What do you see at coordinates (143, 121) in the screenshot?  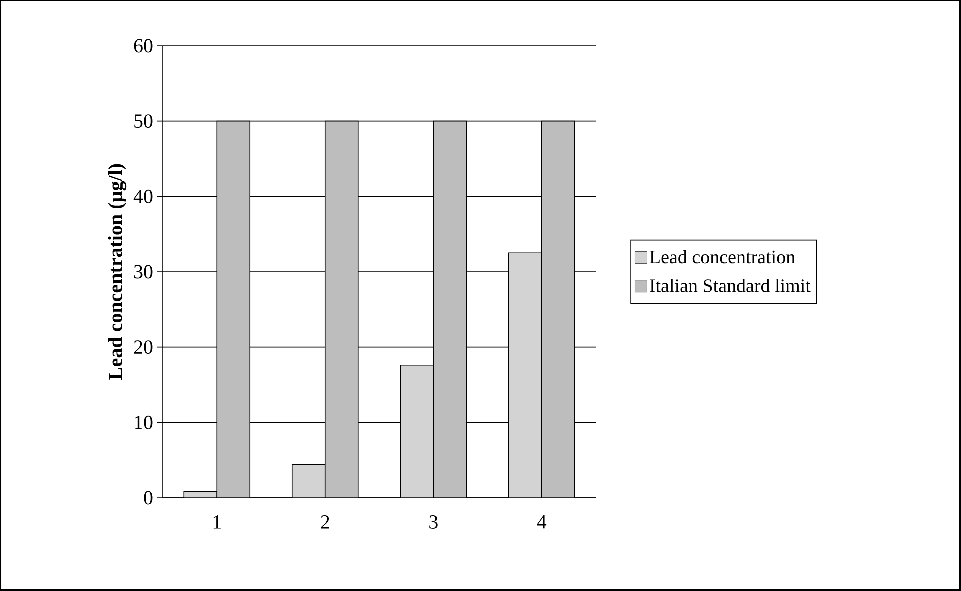 I see `y-tick-label: 50` at bounding box center [143, 121].